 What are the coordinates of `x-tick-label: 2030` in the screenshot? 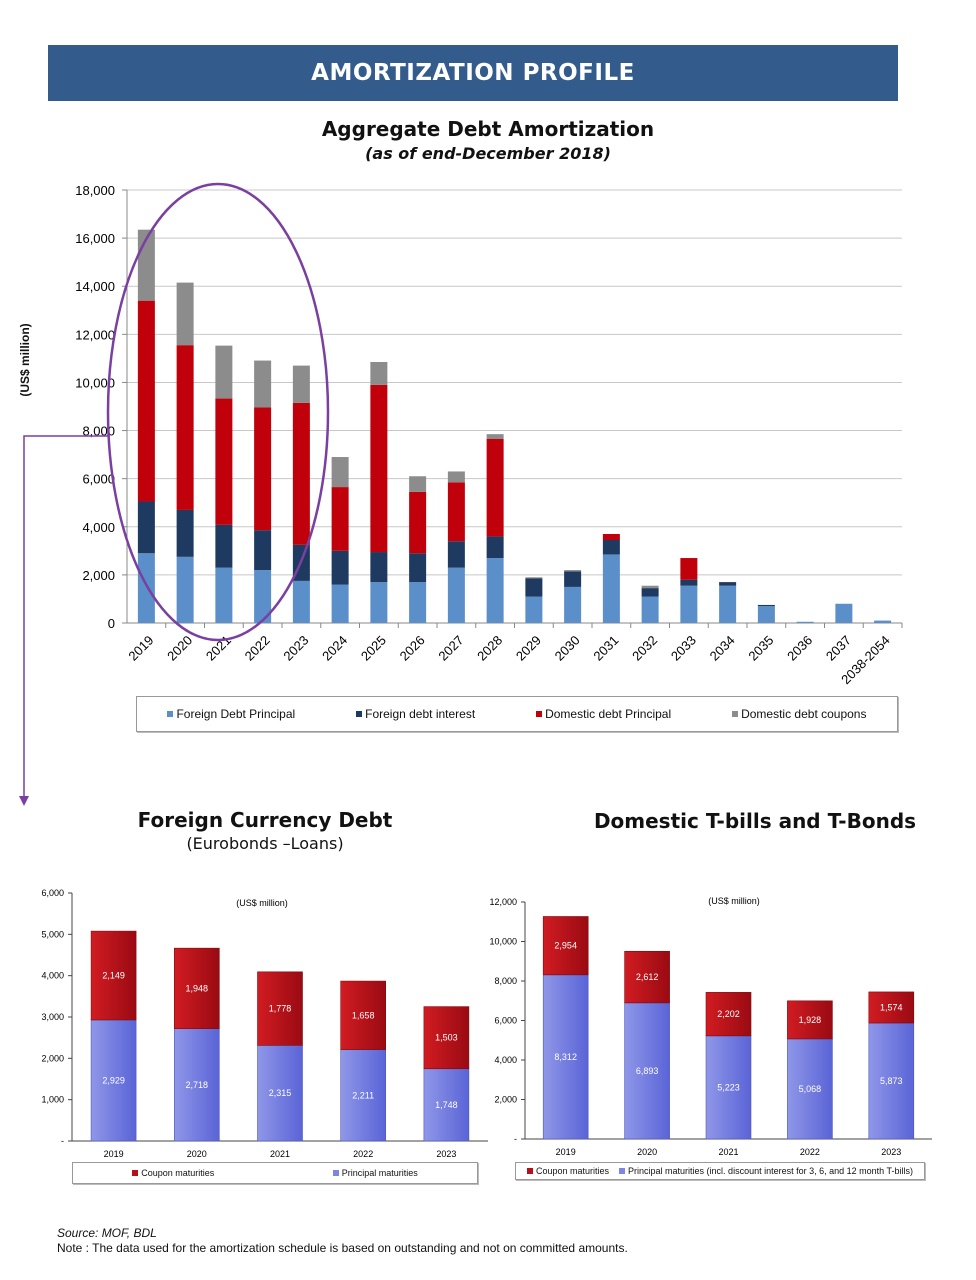 It's located at (567, 648).